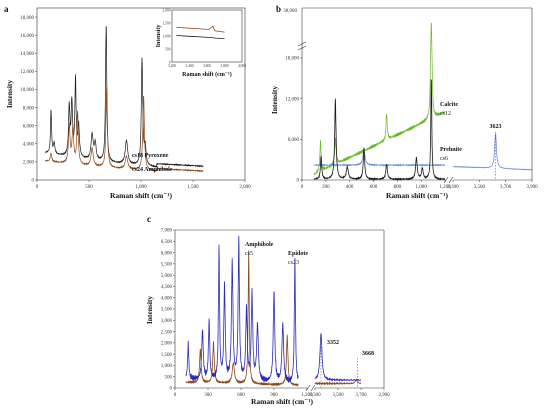 This screenshot has height=410, width=550. I want to click on panel-c-ytick-label: 5,500, so click(167, 265).